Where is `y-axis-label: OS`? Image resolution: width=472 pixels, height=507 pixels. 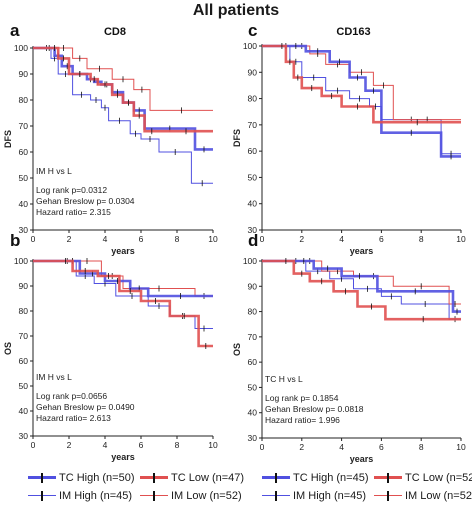 y-axis-label: OS is located at coordinates (8, 348).